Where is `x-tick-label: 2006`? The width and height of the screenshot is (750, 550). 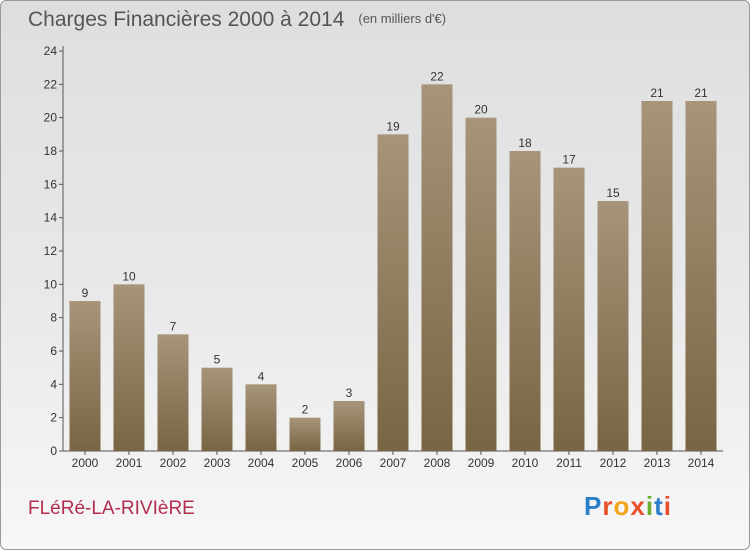
x-tick-label: 2006 is located at coordinates (349, 463).